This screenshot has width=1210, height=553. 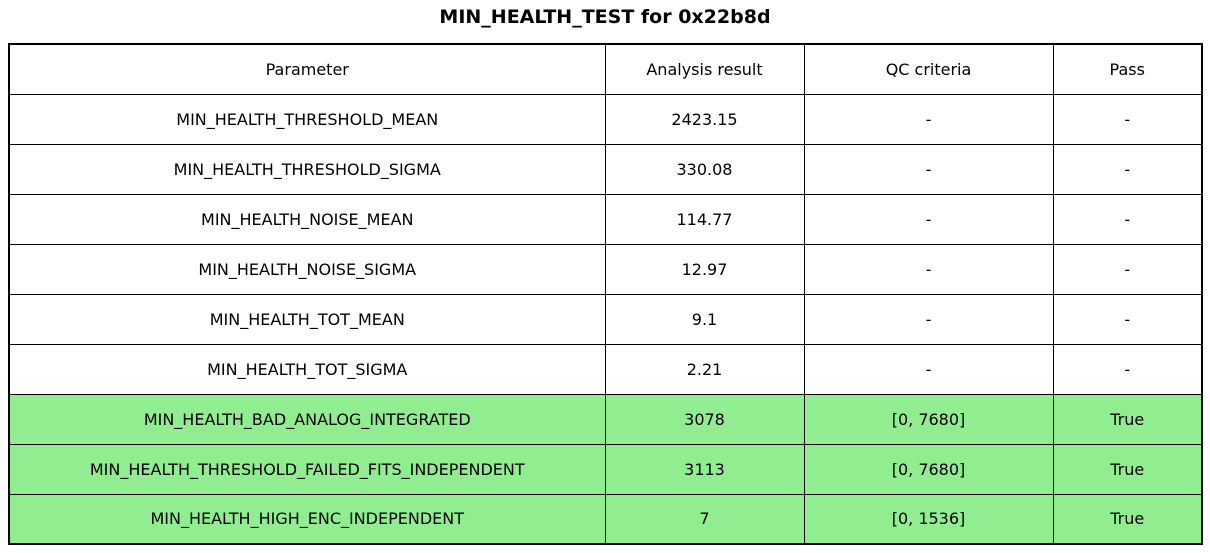 I want to click on table-row: MIN_HEALTH_THRESHOLD_SIGMA 330.08 - -, so click(x=605, y=169).